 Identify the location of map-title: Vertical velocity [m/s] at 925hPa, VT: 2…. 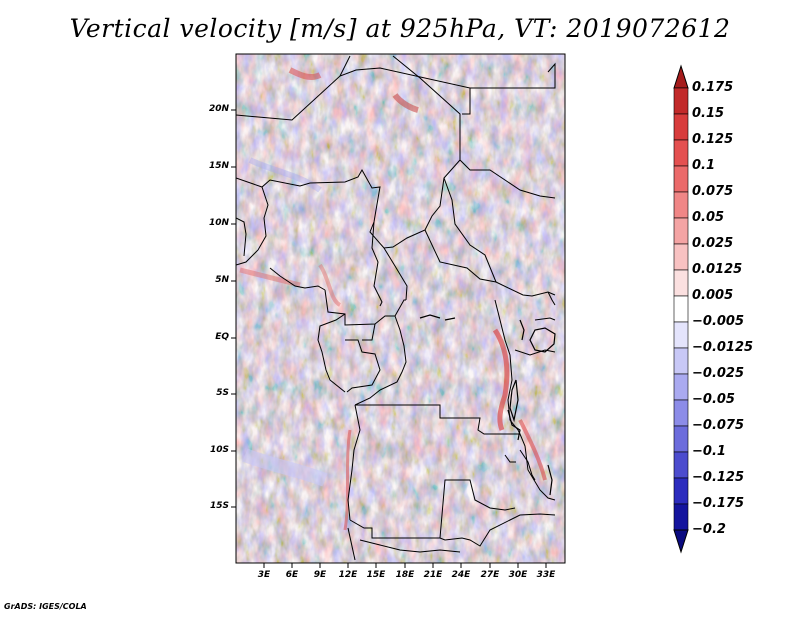
(400, 28).